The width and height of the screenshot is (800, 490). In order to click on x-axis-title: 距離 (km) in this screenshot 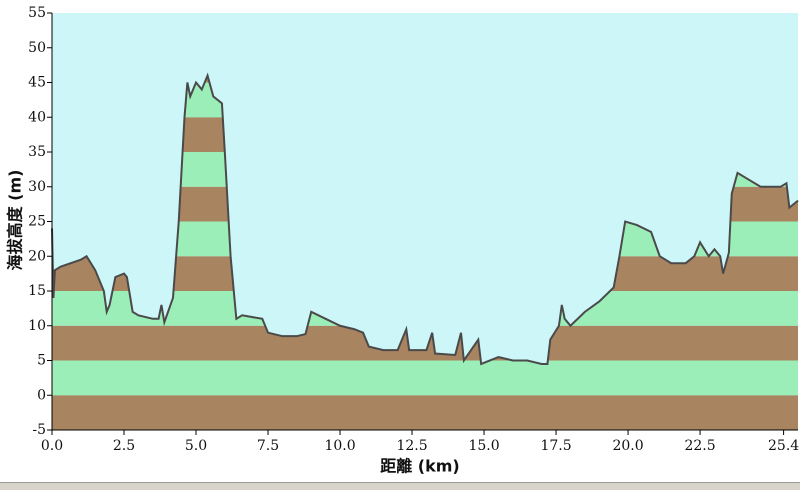, I will do `click(420, 466)`.